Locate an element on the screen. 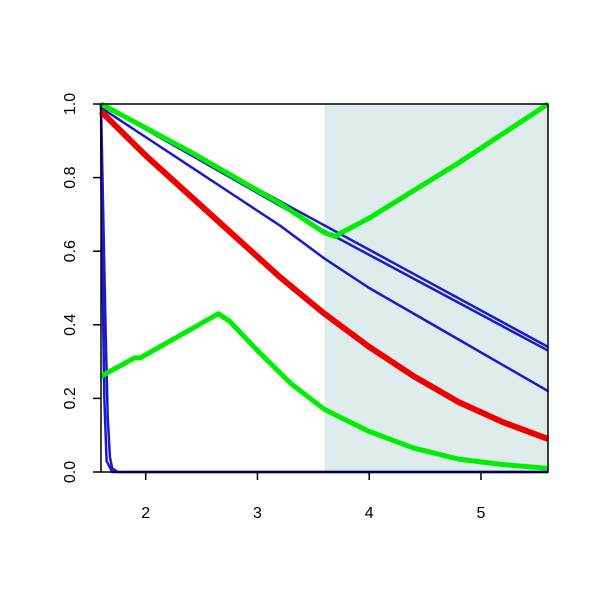 This screenshot has width=600, height=605. y-tick-label: 0.8 is located at coordinates (70, 177).